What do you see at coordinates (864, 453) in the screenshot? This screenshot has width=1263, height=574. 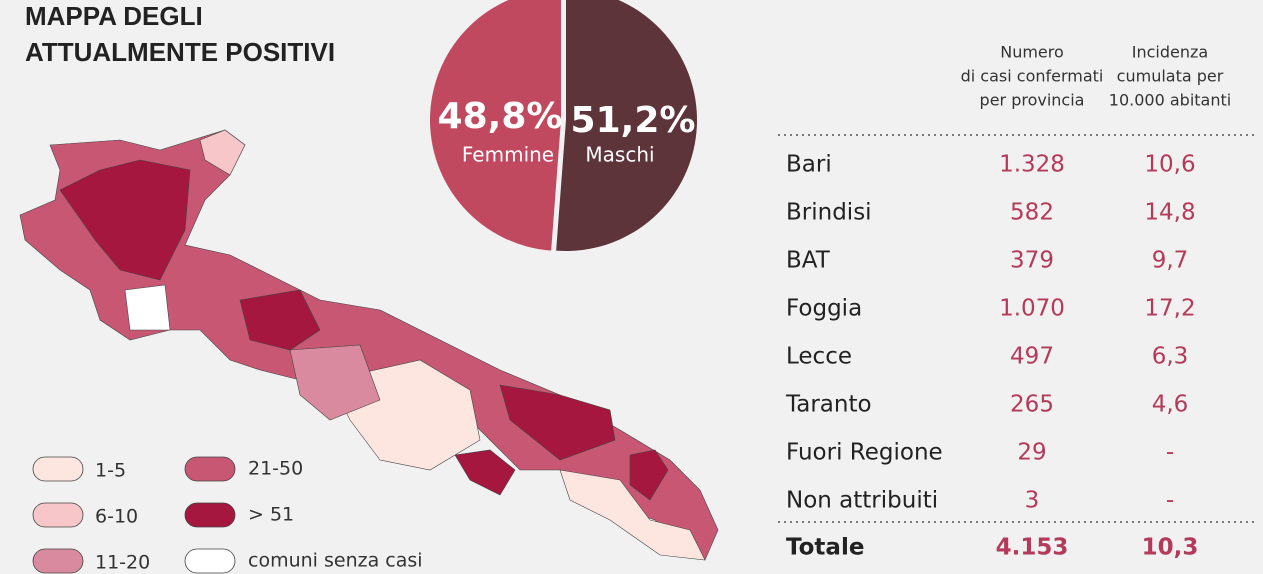 I see `row-label: Fuori Regione` at bounding box center [864, 453].